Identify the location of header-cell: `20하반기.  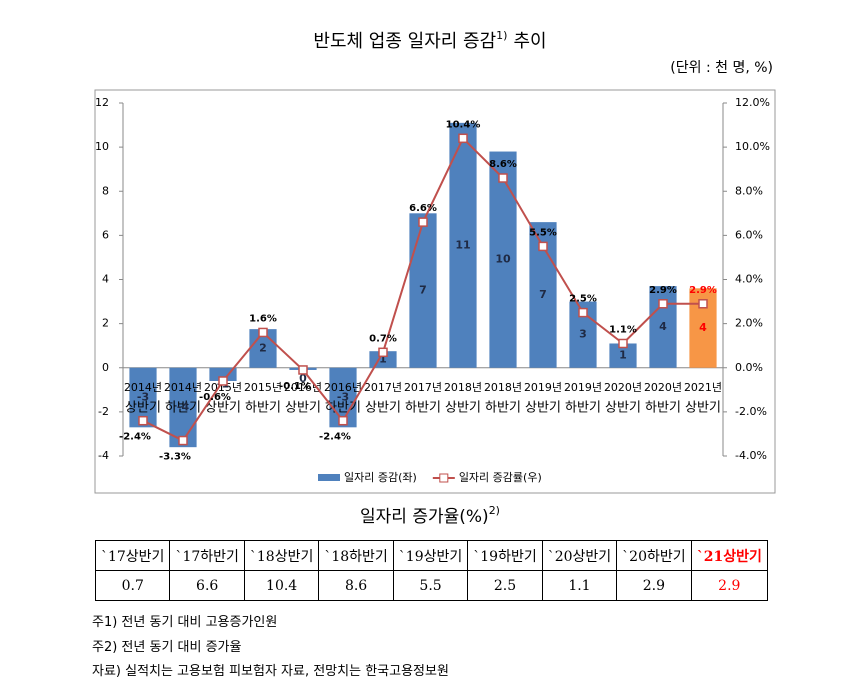
(654, 555).